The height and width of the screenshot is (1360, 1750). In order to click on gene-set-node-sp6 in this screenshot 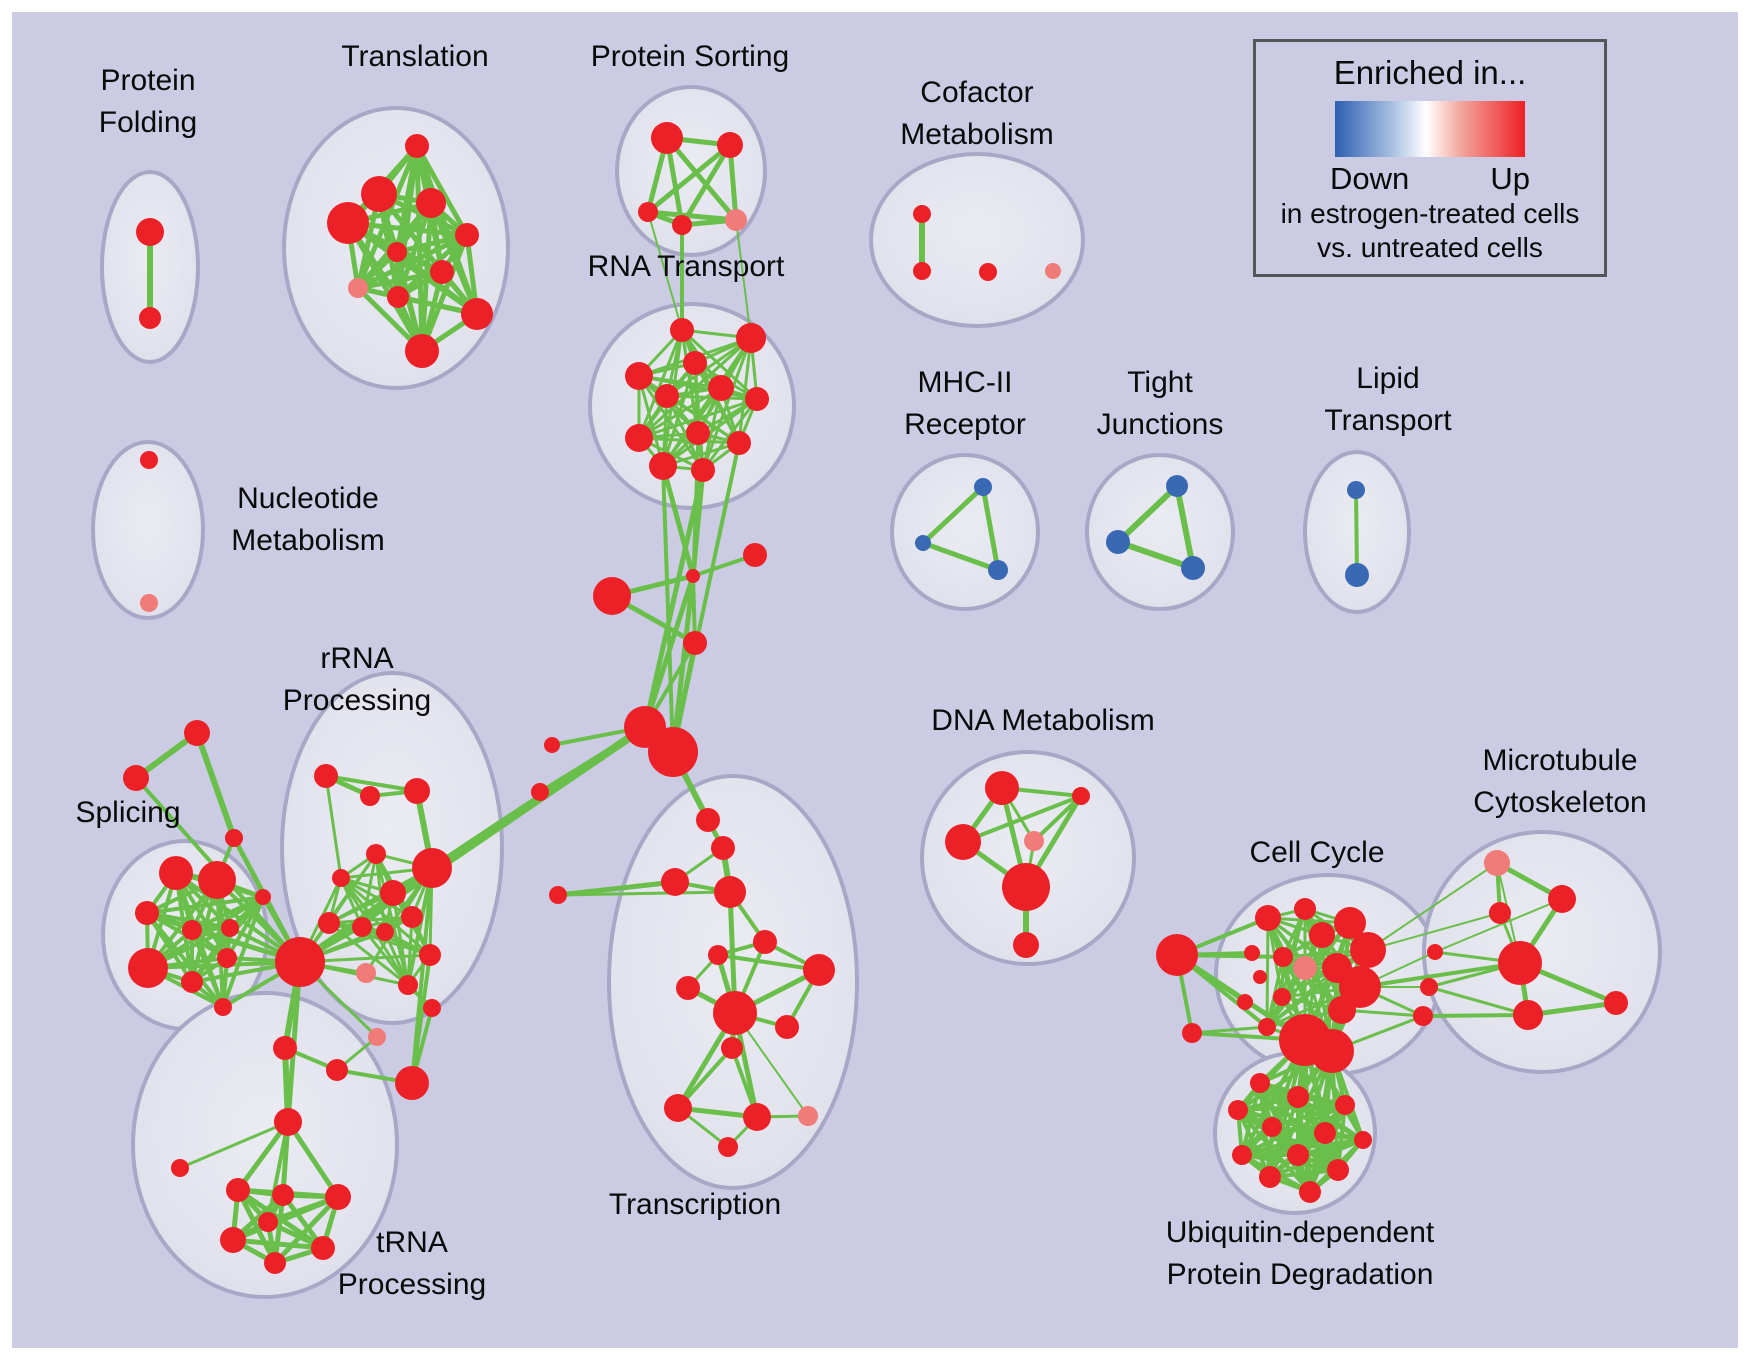, I will do `click(263, 897)`.